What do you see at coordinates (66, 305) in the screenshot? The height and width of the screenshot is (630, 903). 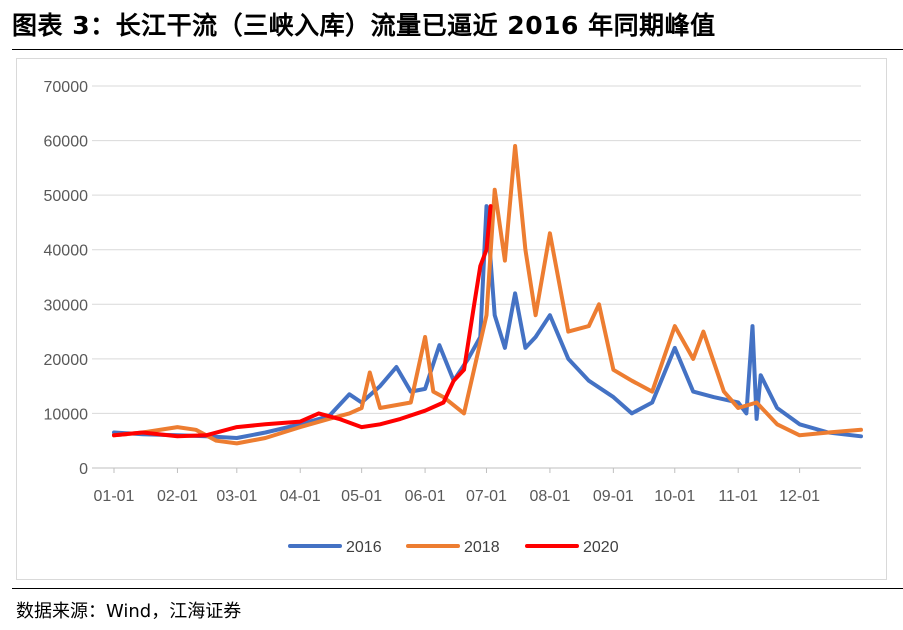 I see `y-tick-label: 30000` at bounding box center [66, 305].